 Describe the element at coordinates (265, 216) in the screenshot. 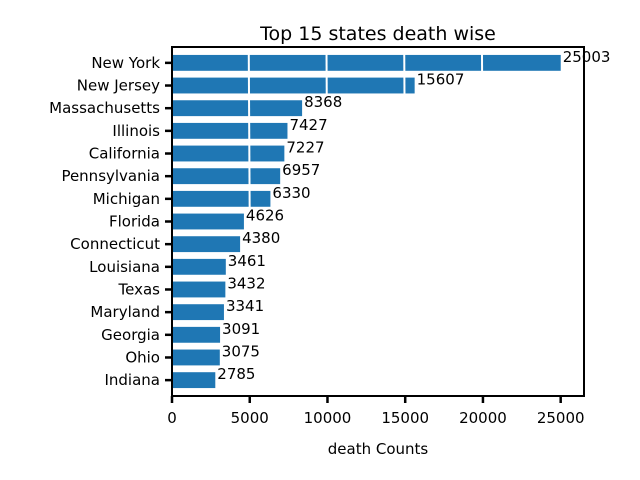

I see `data-label-florida: 4626` at that location.